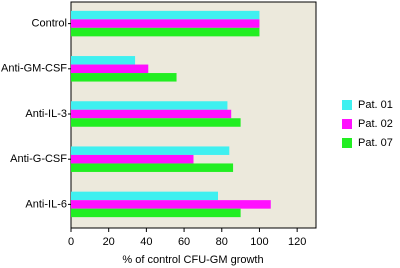 This screenshot has width=400, height=268. I want to click on x-tick-label: 60, so click(184, 242).